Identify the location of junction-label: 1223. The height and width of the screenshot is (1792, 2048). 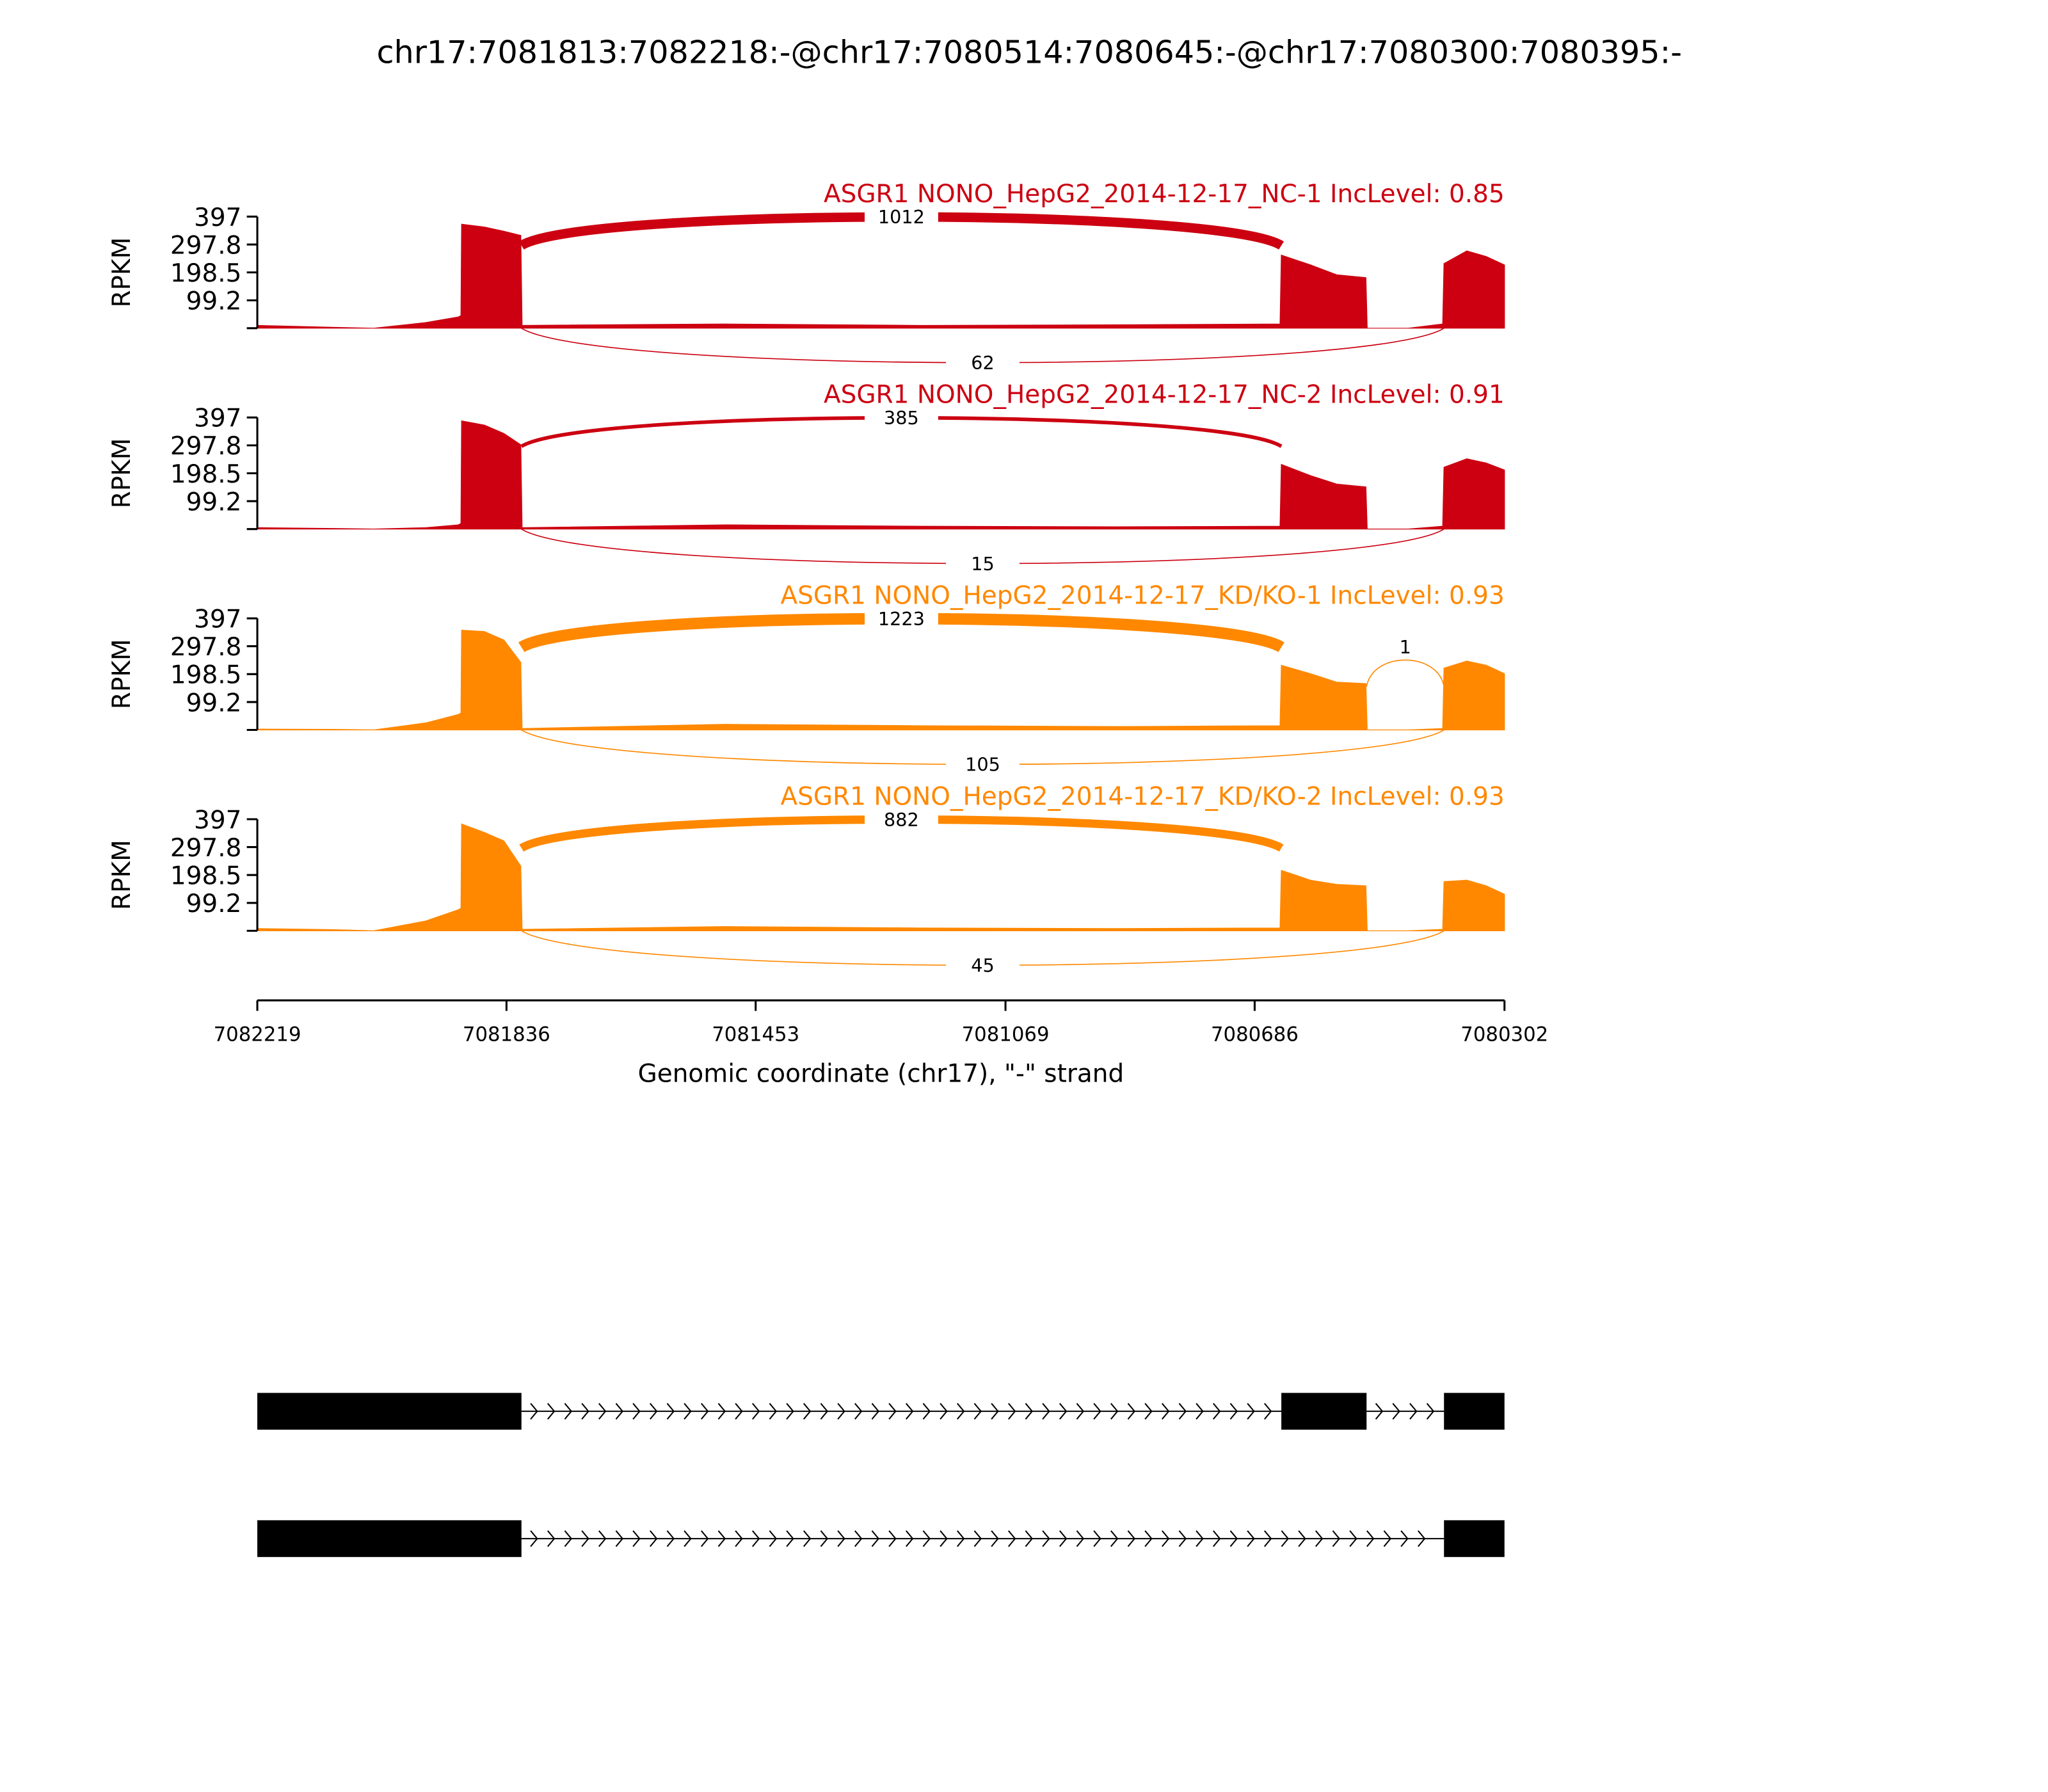
(901, 619).